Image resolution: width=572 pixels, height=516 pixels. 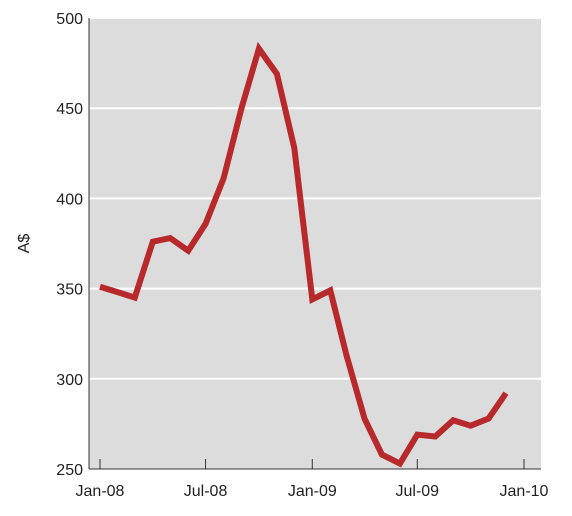 I want to click on y-tick-label: 450, so click(x=69, y=109).